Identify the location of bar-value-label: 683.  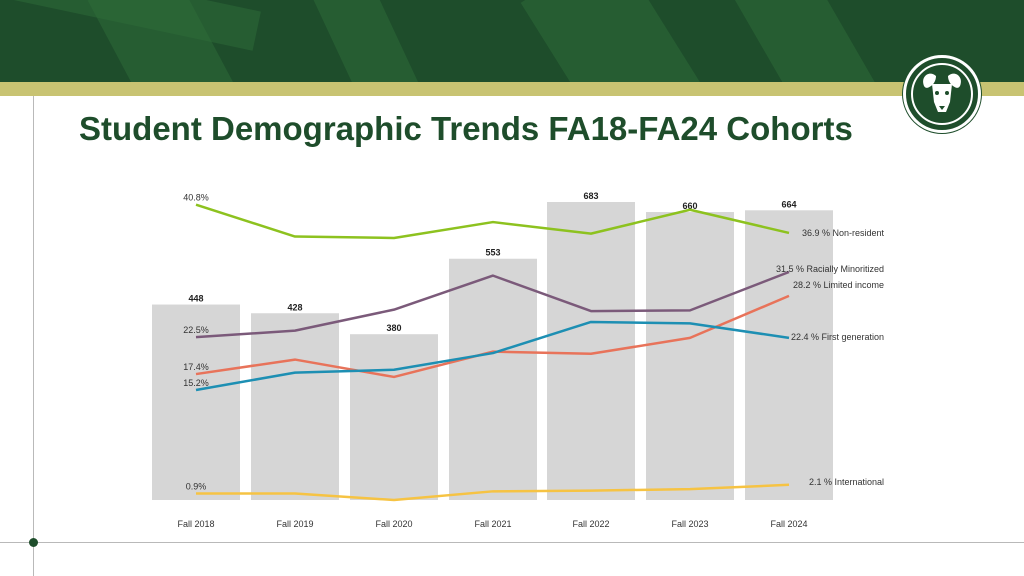
(590, 196).